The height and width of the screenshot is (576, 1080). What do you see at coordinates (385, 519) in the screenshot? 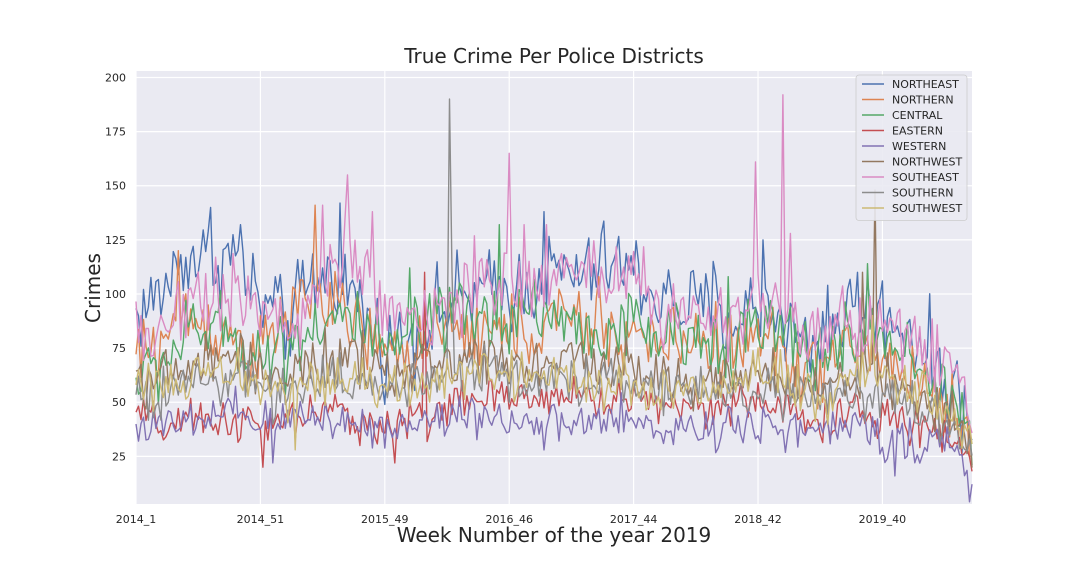
I see `x-tick-label: 2015_49` at bounding box center [385, 519].